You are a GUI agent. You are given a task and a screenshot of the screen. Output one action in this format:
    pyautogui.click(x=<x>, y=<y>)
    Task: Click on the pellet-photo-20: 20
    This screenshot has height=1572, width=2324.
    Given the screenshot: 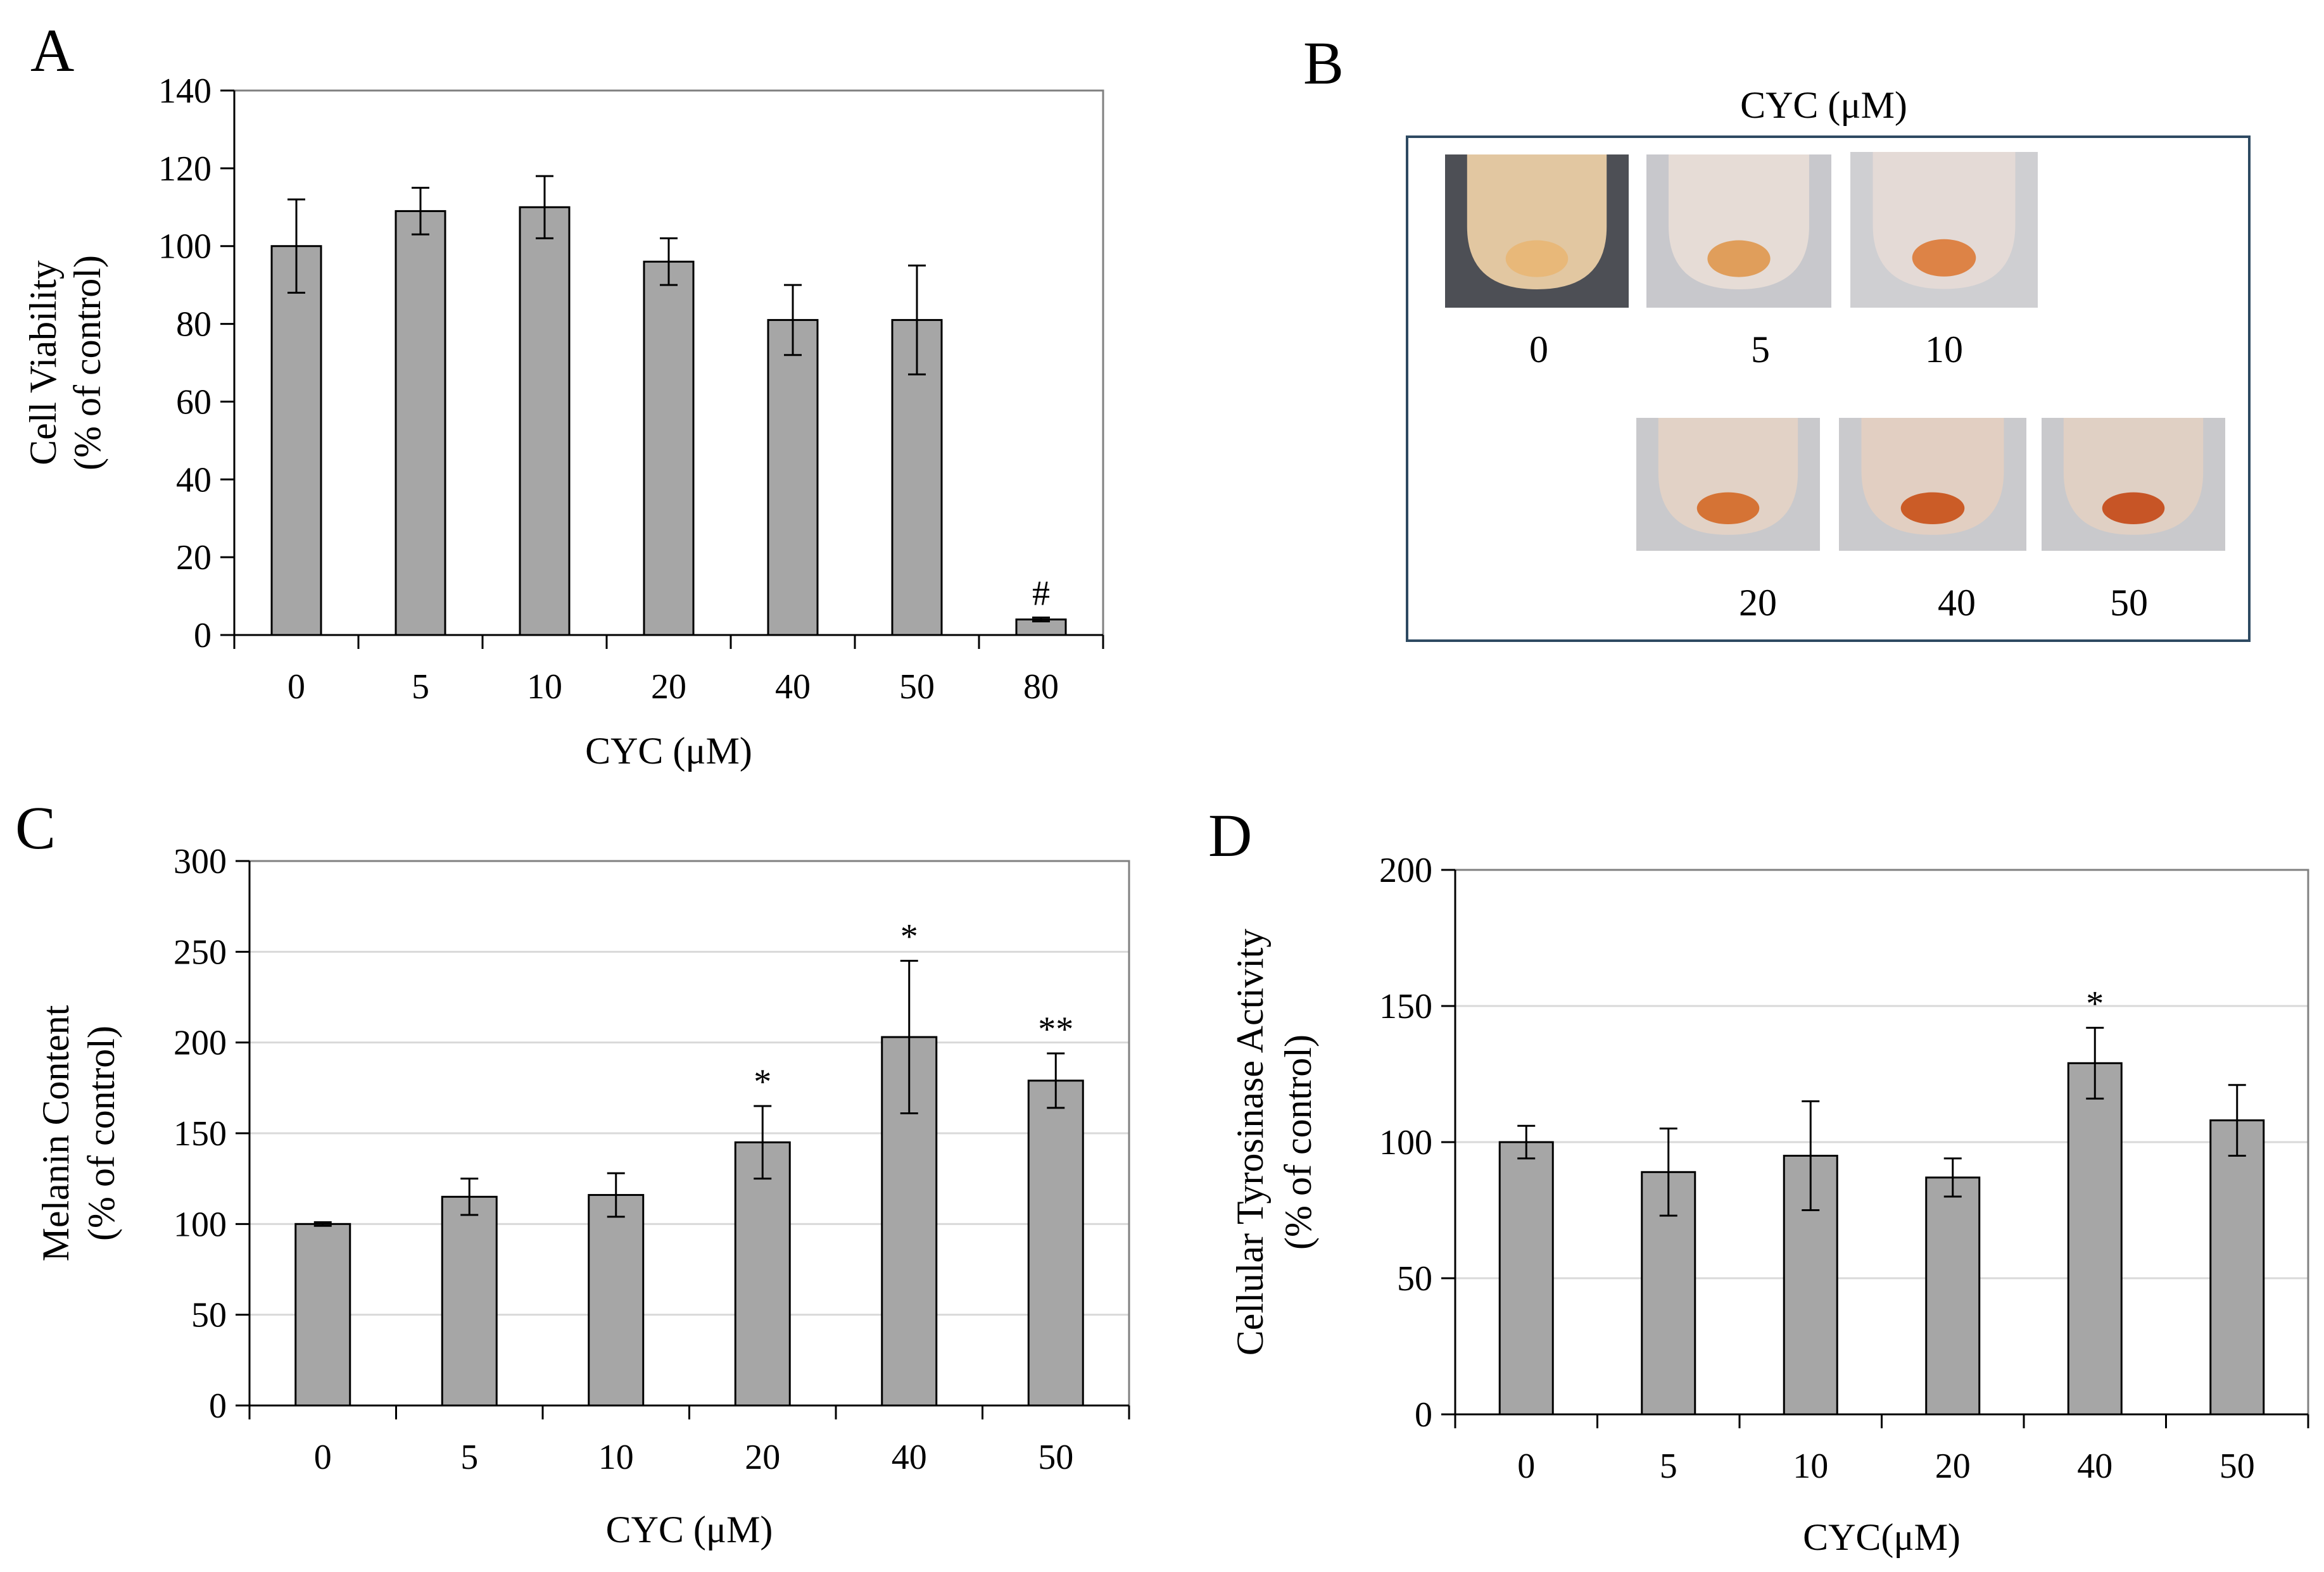 What is the action you would take?
    pyautogui.click(x=1728, y=521)
    